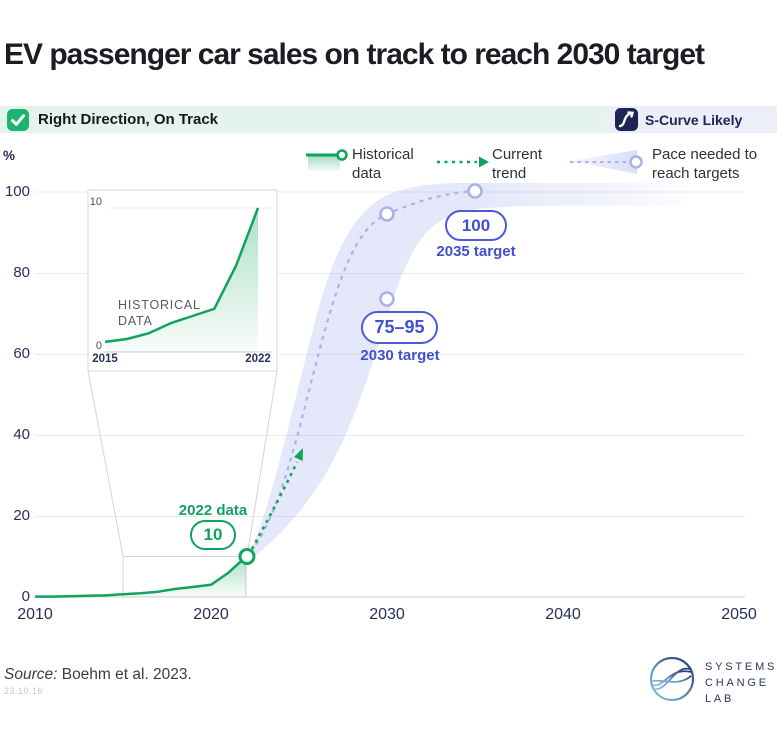 The height and width of the screenshot is (739, 777). I want to click on status-label: Right Direction, On Track, so click(128, 119).